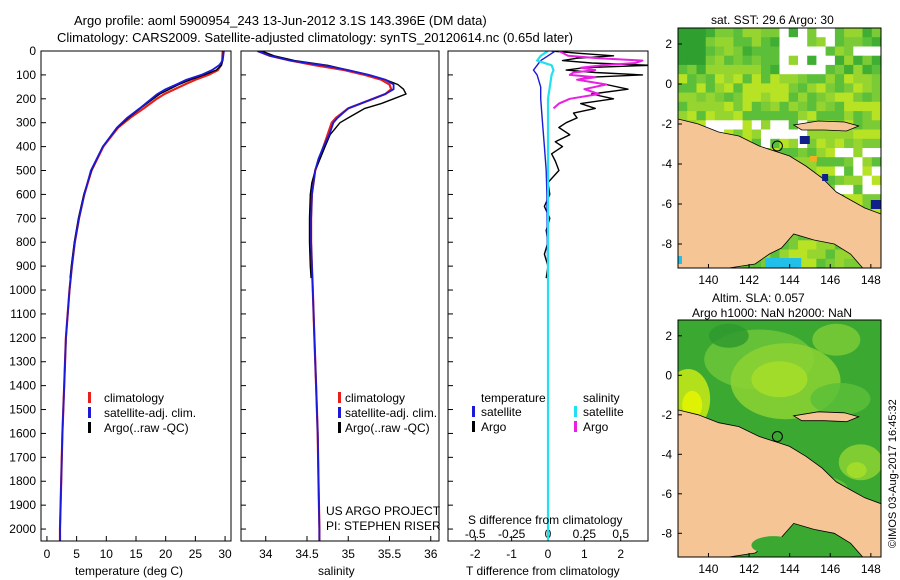  Describe the element at coordinates (383, 511) in the screenshot. I see `project-annotation: US ARGO PROJECT` at that location.